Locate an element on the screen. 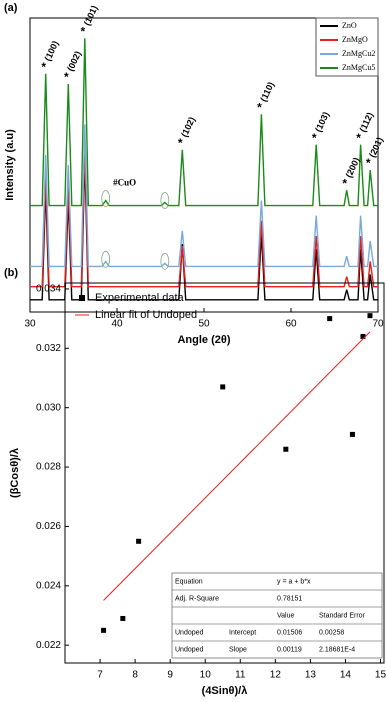 This screenshot has width=387, height=702. x-tick-label: 14 is located at coordinates (346, 675).